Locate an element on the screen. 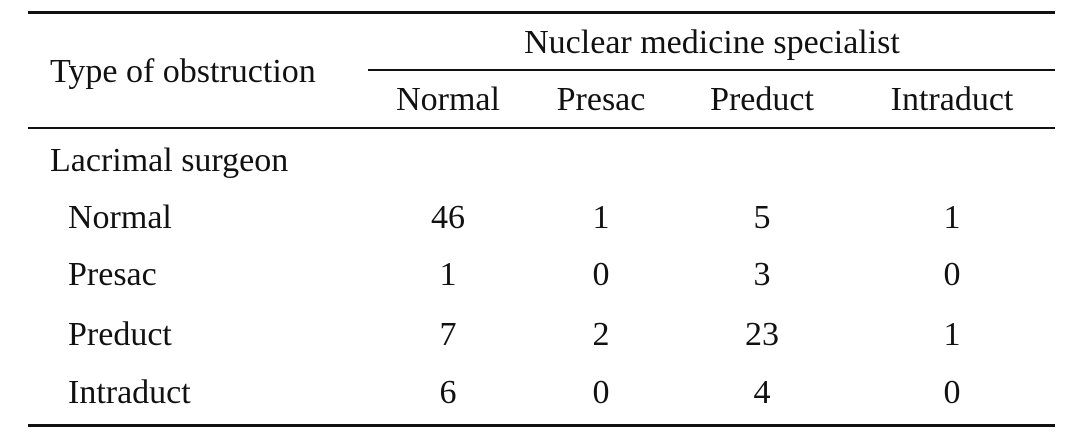 The image size is (1082, 445). row-label-normal: Normal is located at coordinates (120, 217).